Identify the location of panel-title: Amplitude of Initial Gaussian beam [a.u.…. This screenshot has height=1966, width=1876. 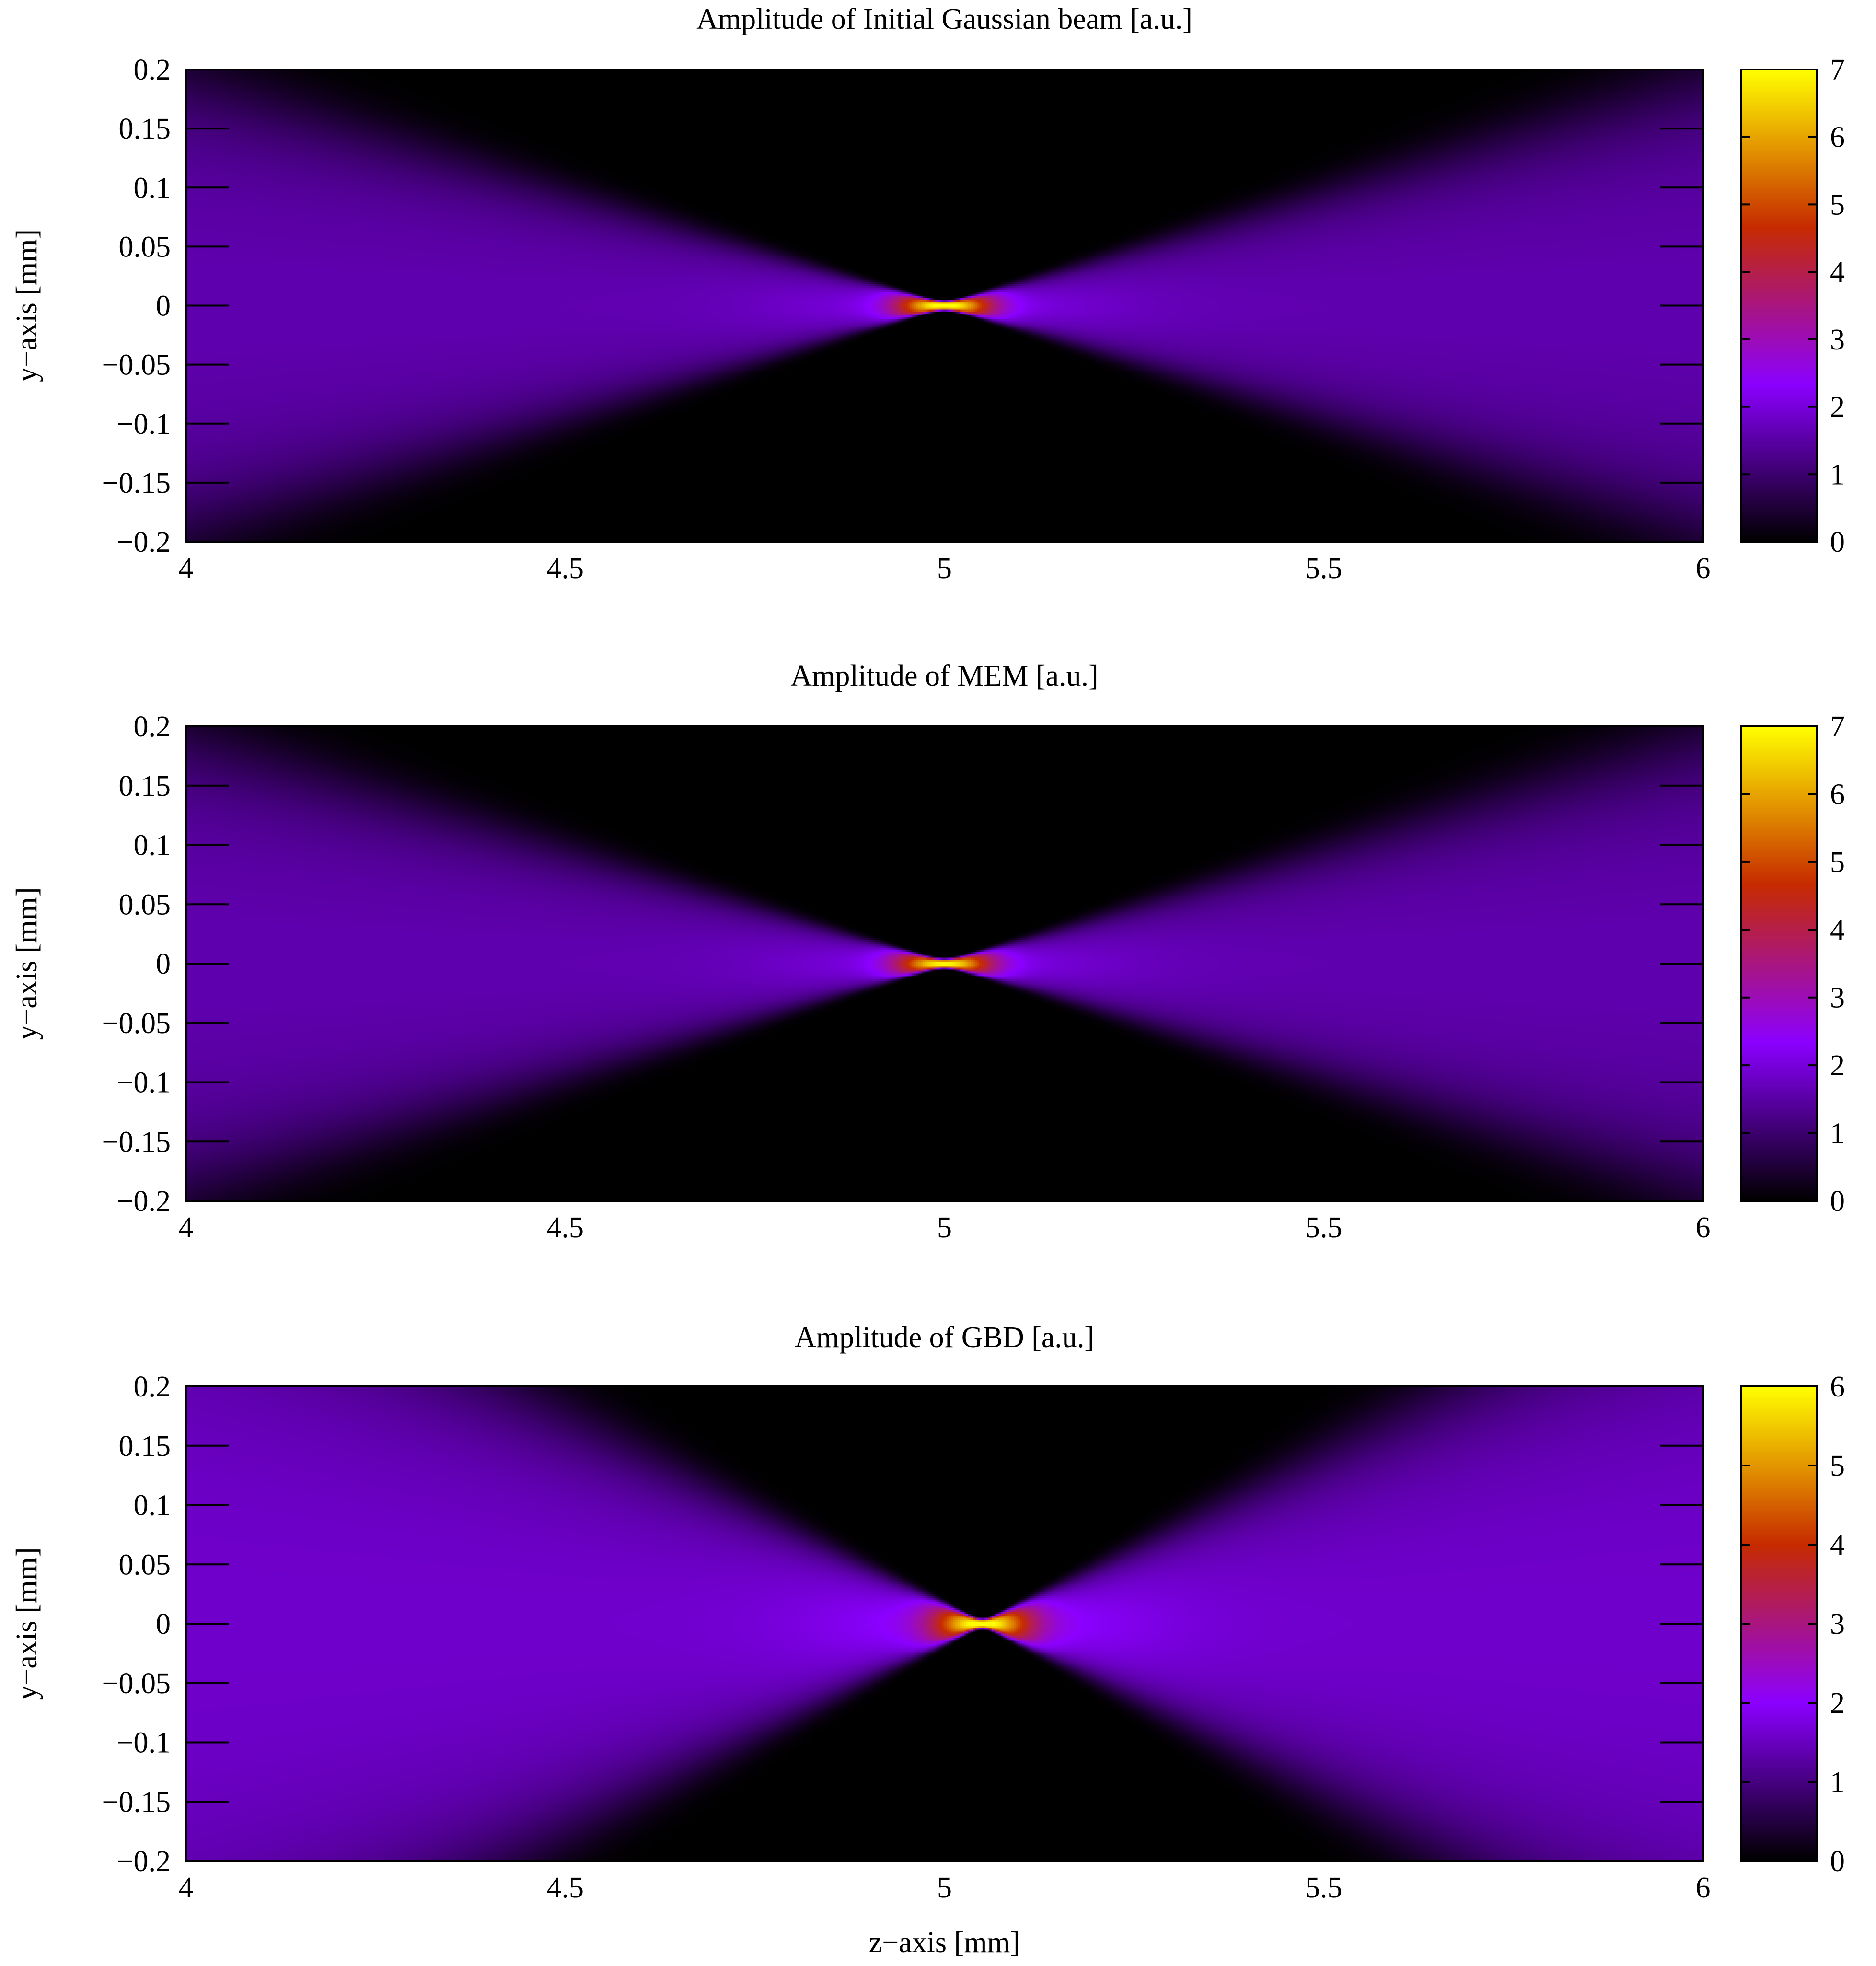
(944, 19).